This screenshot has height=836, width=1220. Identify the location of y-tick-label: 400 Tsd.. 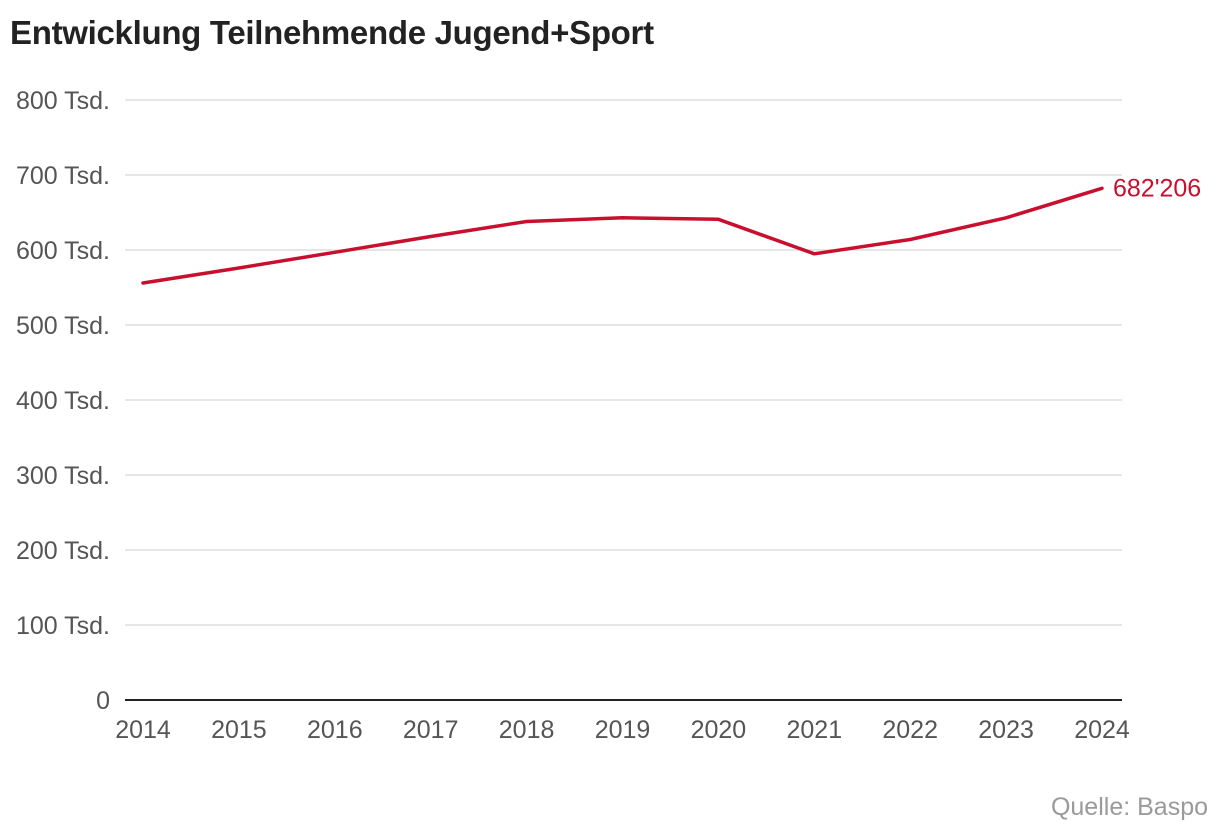
(63, 401).